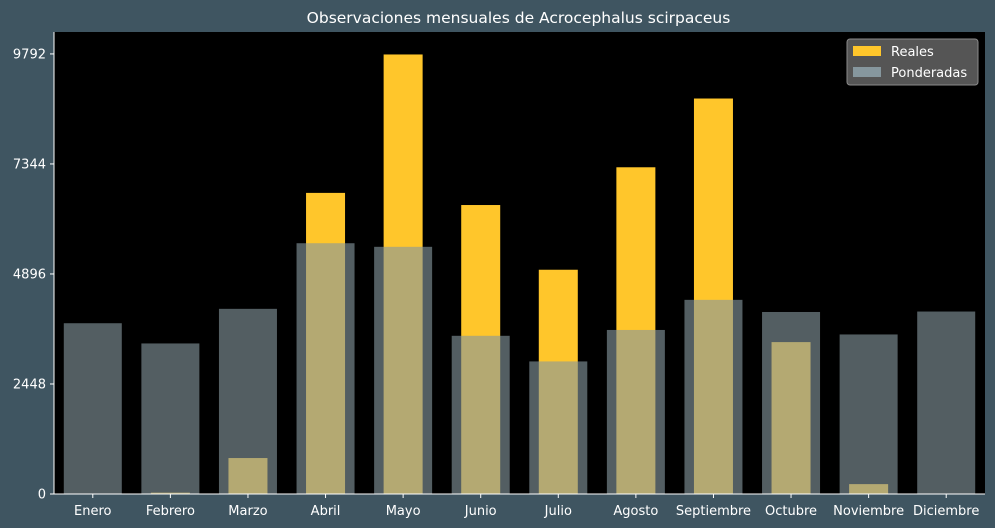 Image resolution: width=995 pixels, height=528 pixels. Describe the element at coordinates (558, 511) in the screenshot. I see `x-tick-label: Julio` at that location.